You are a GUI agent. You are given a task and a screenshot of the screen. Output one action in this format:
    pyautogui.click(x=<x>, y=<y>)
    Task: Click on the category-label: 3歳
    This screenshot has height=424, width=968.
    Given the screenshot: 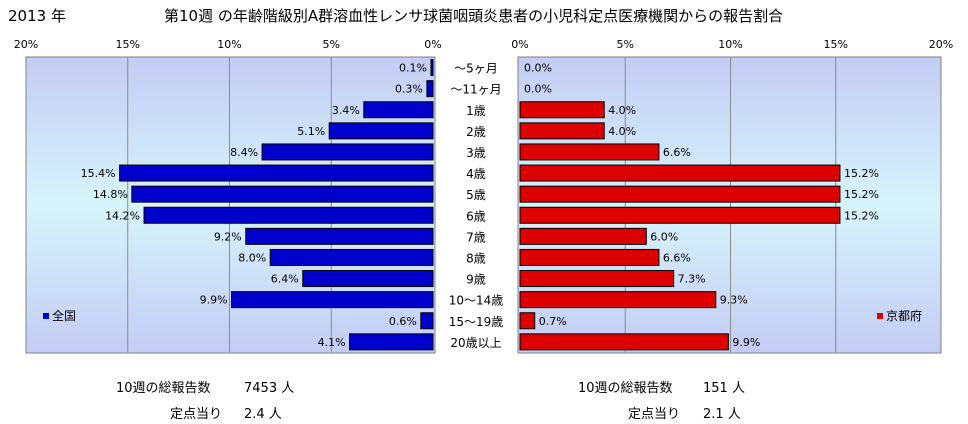 What is the action you would take?
    pyautogui.click(x=476, y=153)
    